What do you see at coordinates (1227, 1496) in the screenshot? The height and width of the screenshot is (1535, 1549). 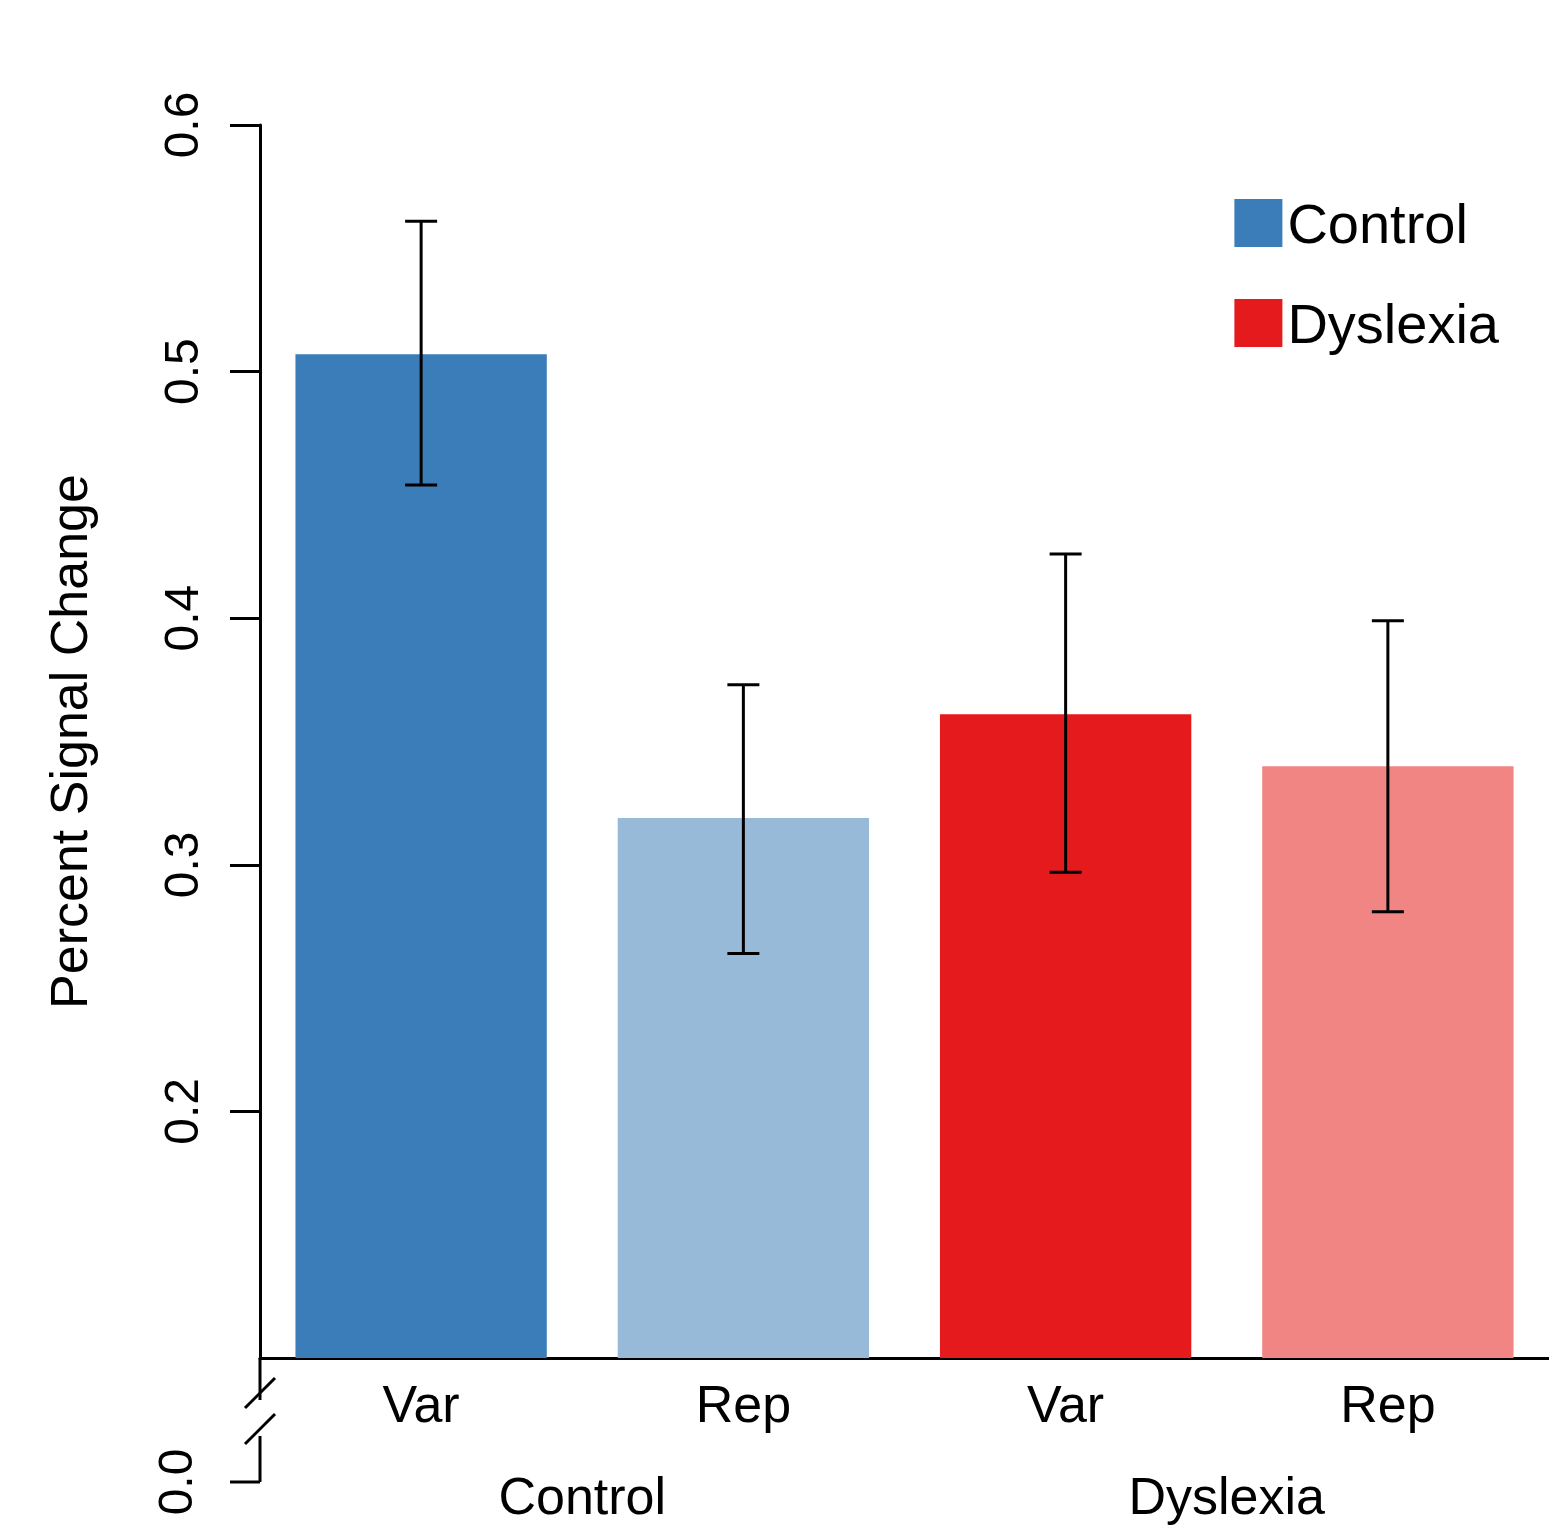 I see `text: Dyslexia` at bounding box center [1227, 1496].